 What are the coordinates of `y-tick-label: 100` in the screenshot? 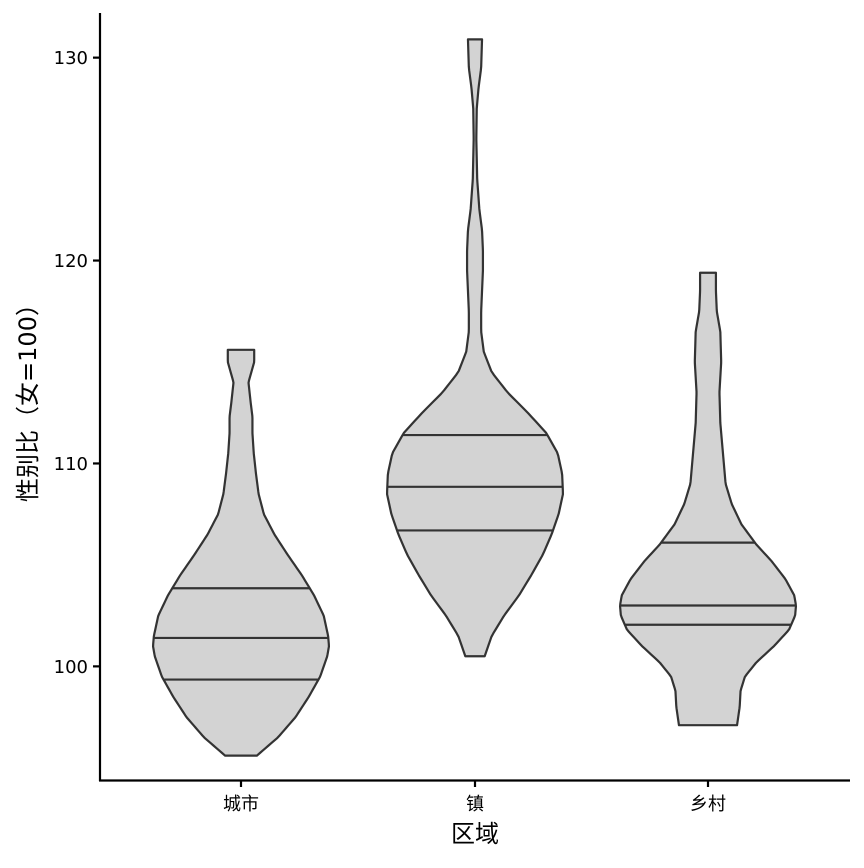 It's located at (71, 667).